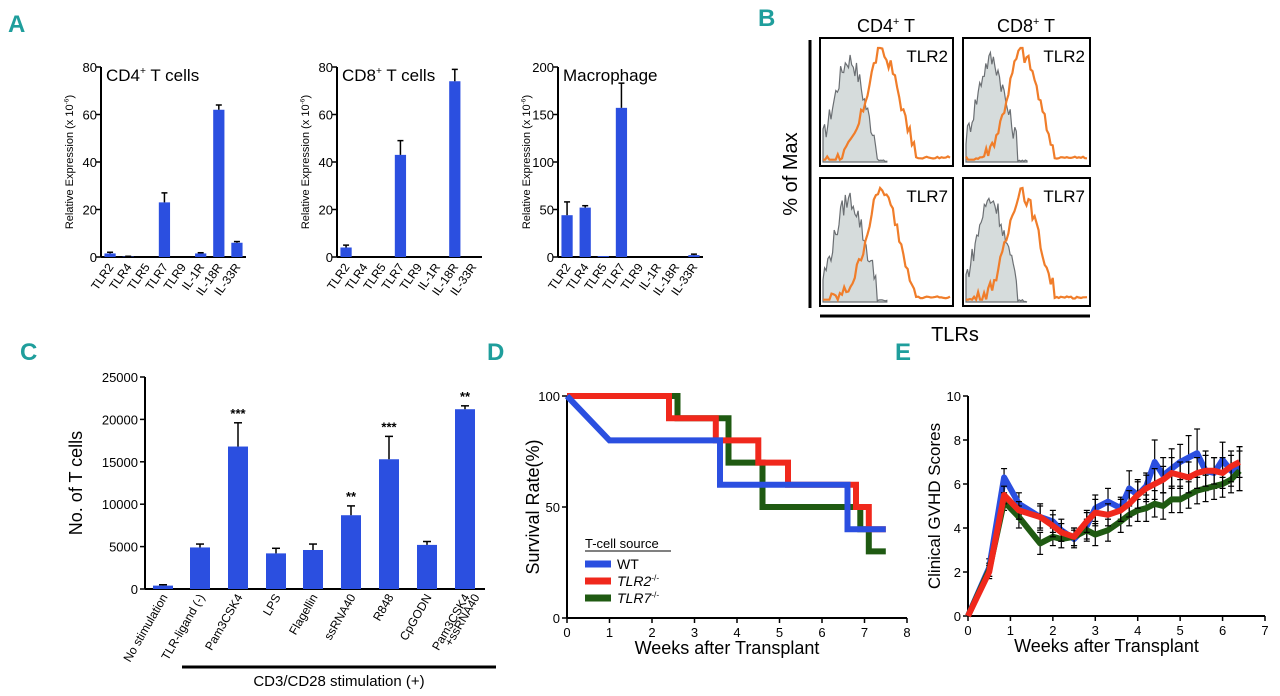 This screenshot has width=1280, height=696. I want to click on column-header-cd4-suffix: T, so click(907, 26).